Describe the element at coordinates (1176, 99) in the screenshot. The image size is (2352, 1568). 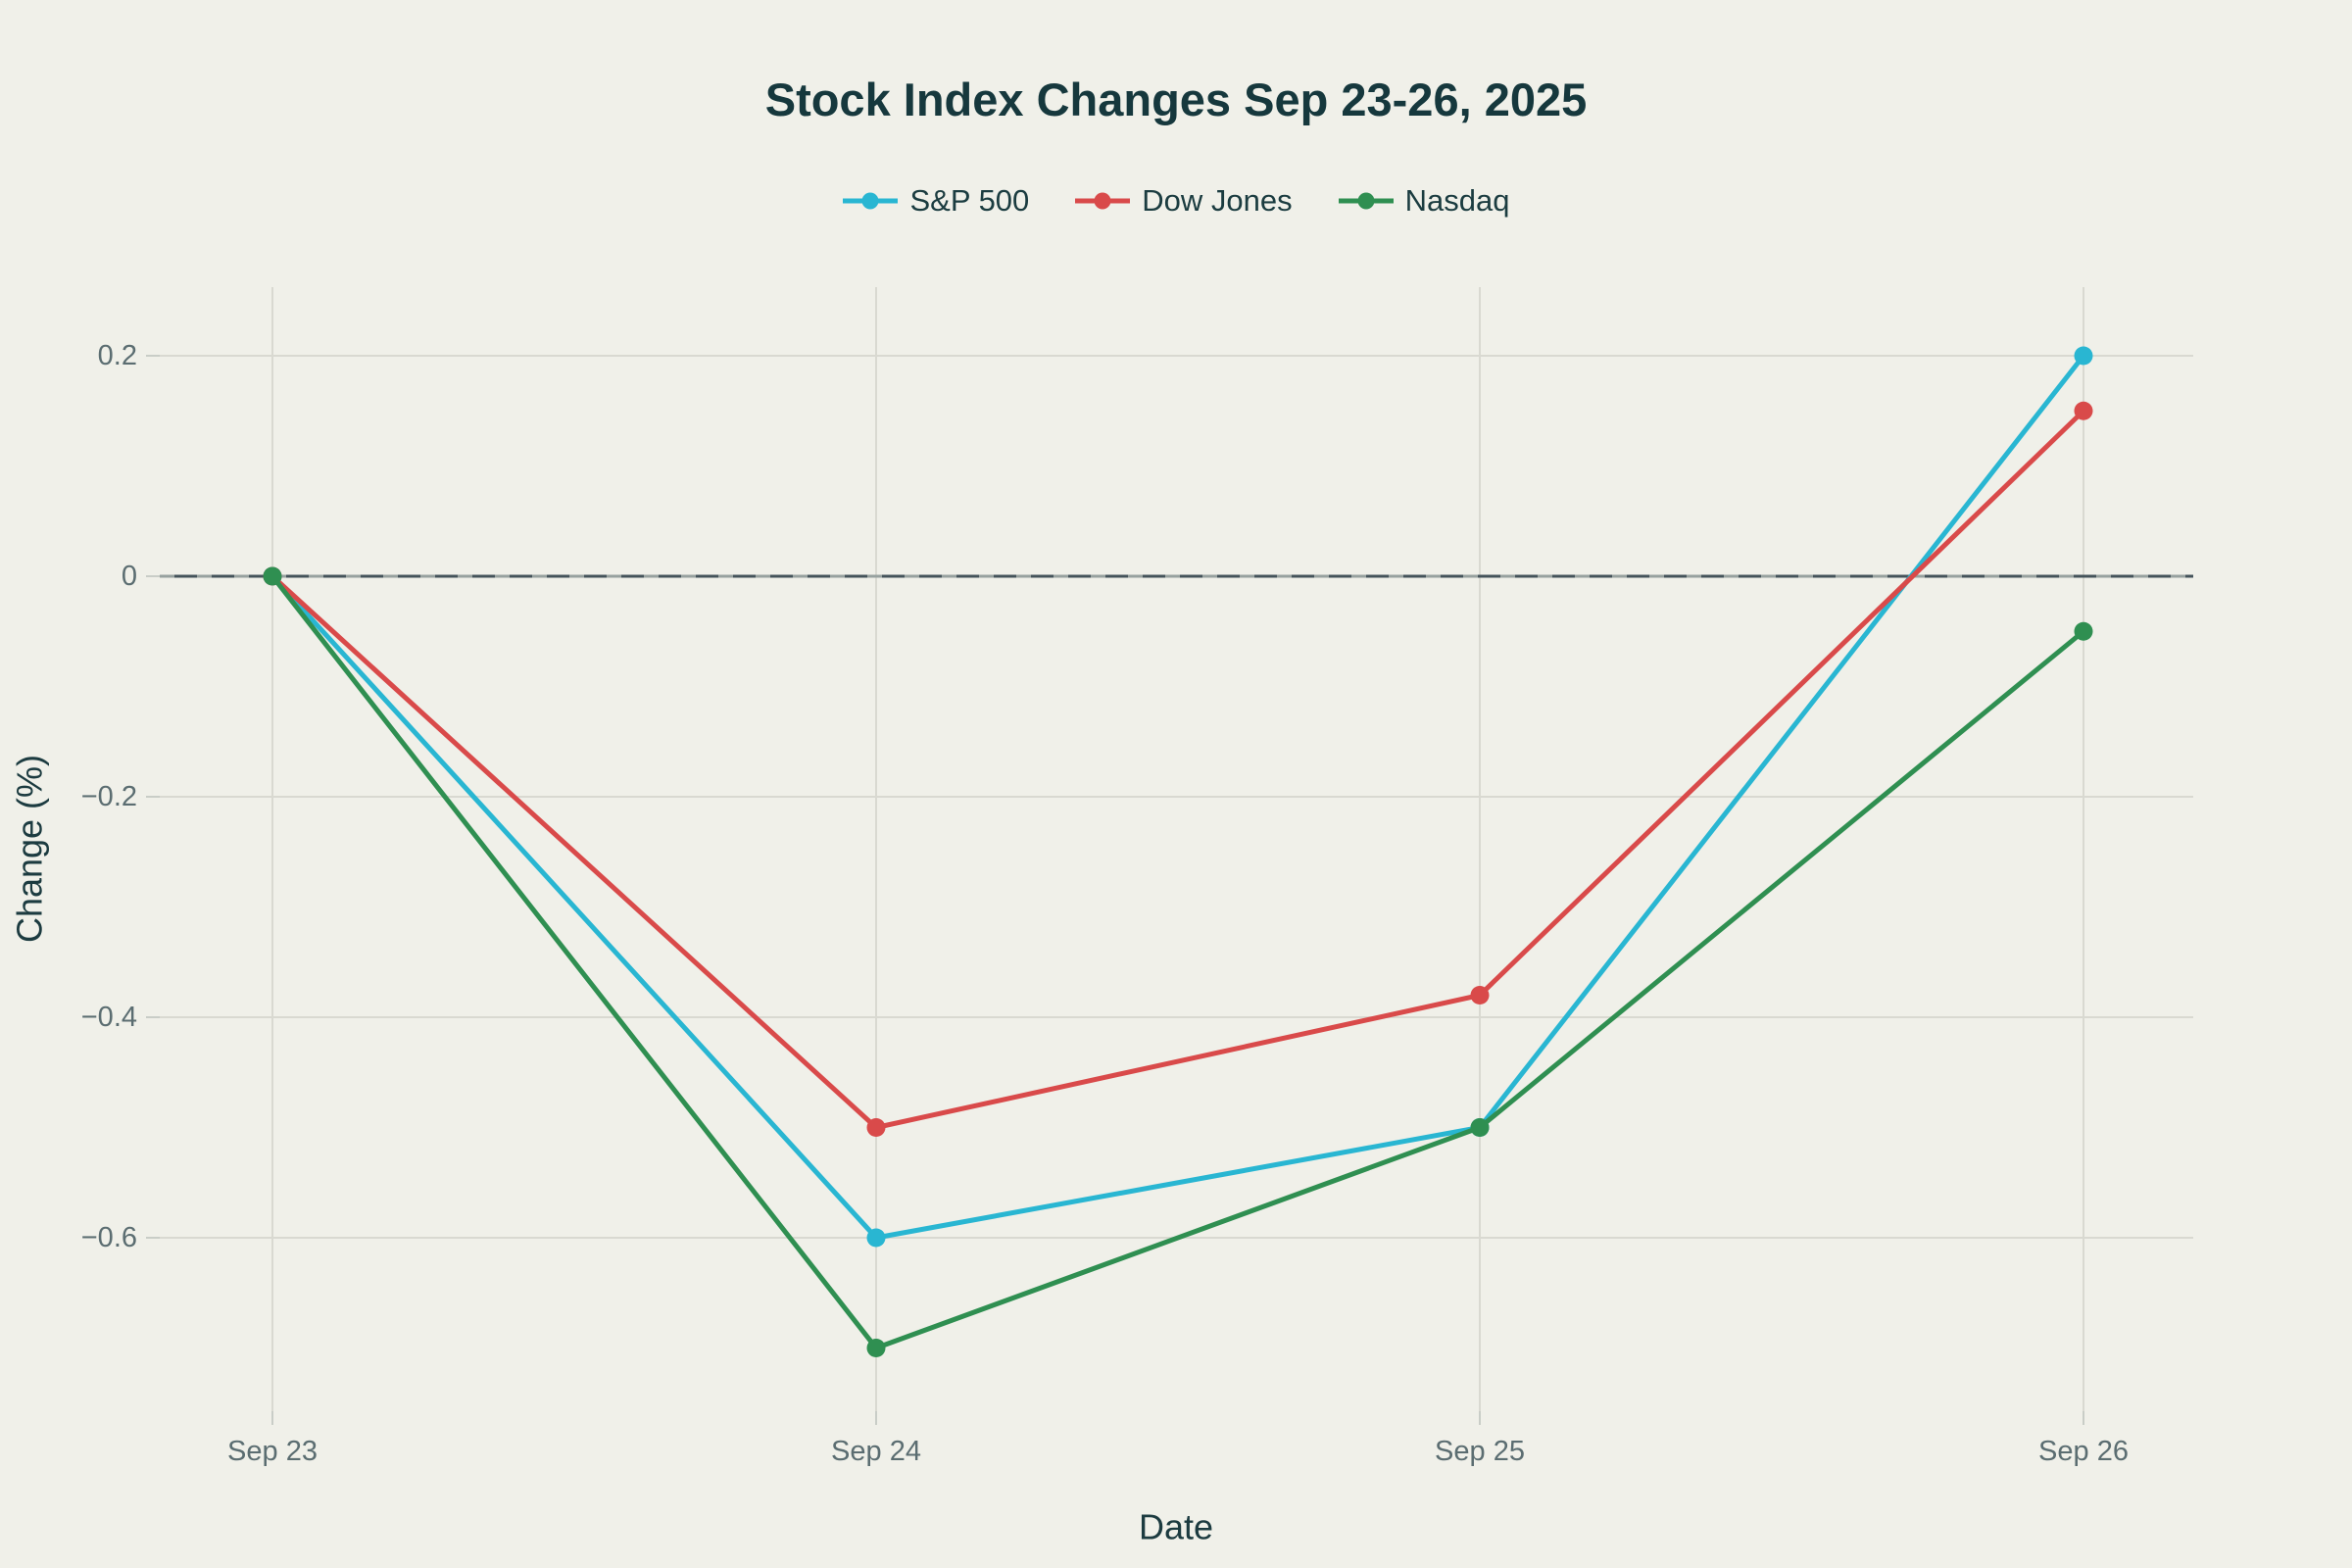
I see `chart-title: Stock Index Changes Sep 23-26, 2025` at that location.